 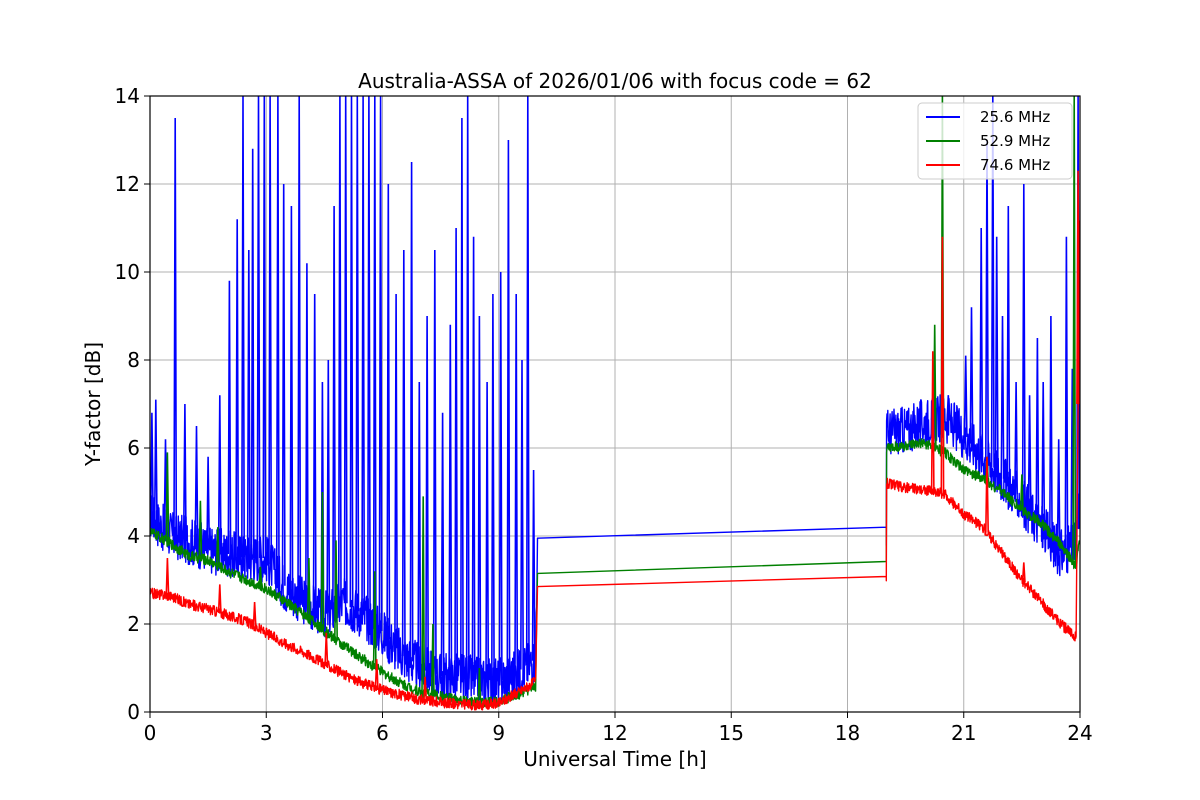 I want to click on y-tick-label-6: 12, so click(x=127, y=184).